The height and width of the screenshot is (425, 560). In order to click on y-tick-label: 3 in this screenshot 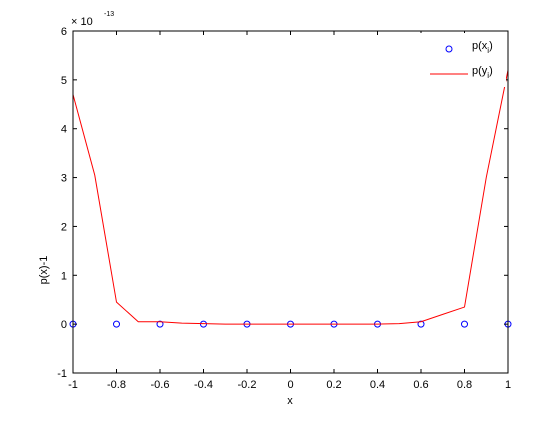, I will do `click(64, 179)`.